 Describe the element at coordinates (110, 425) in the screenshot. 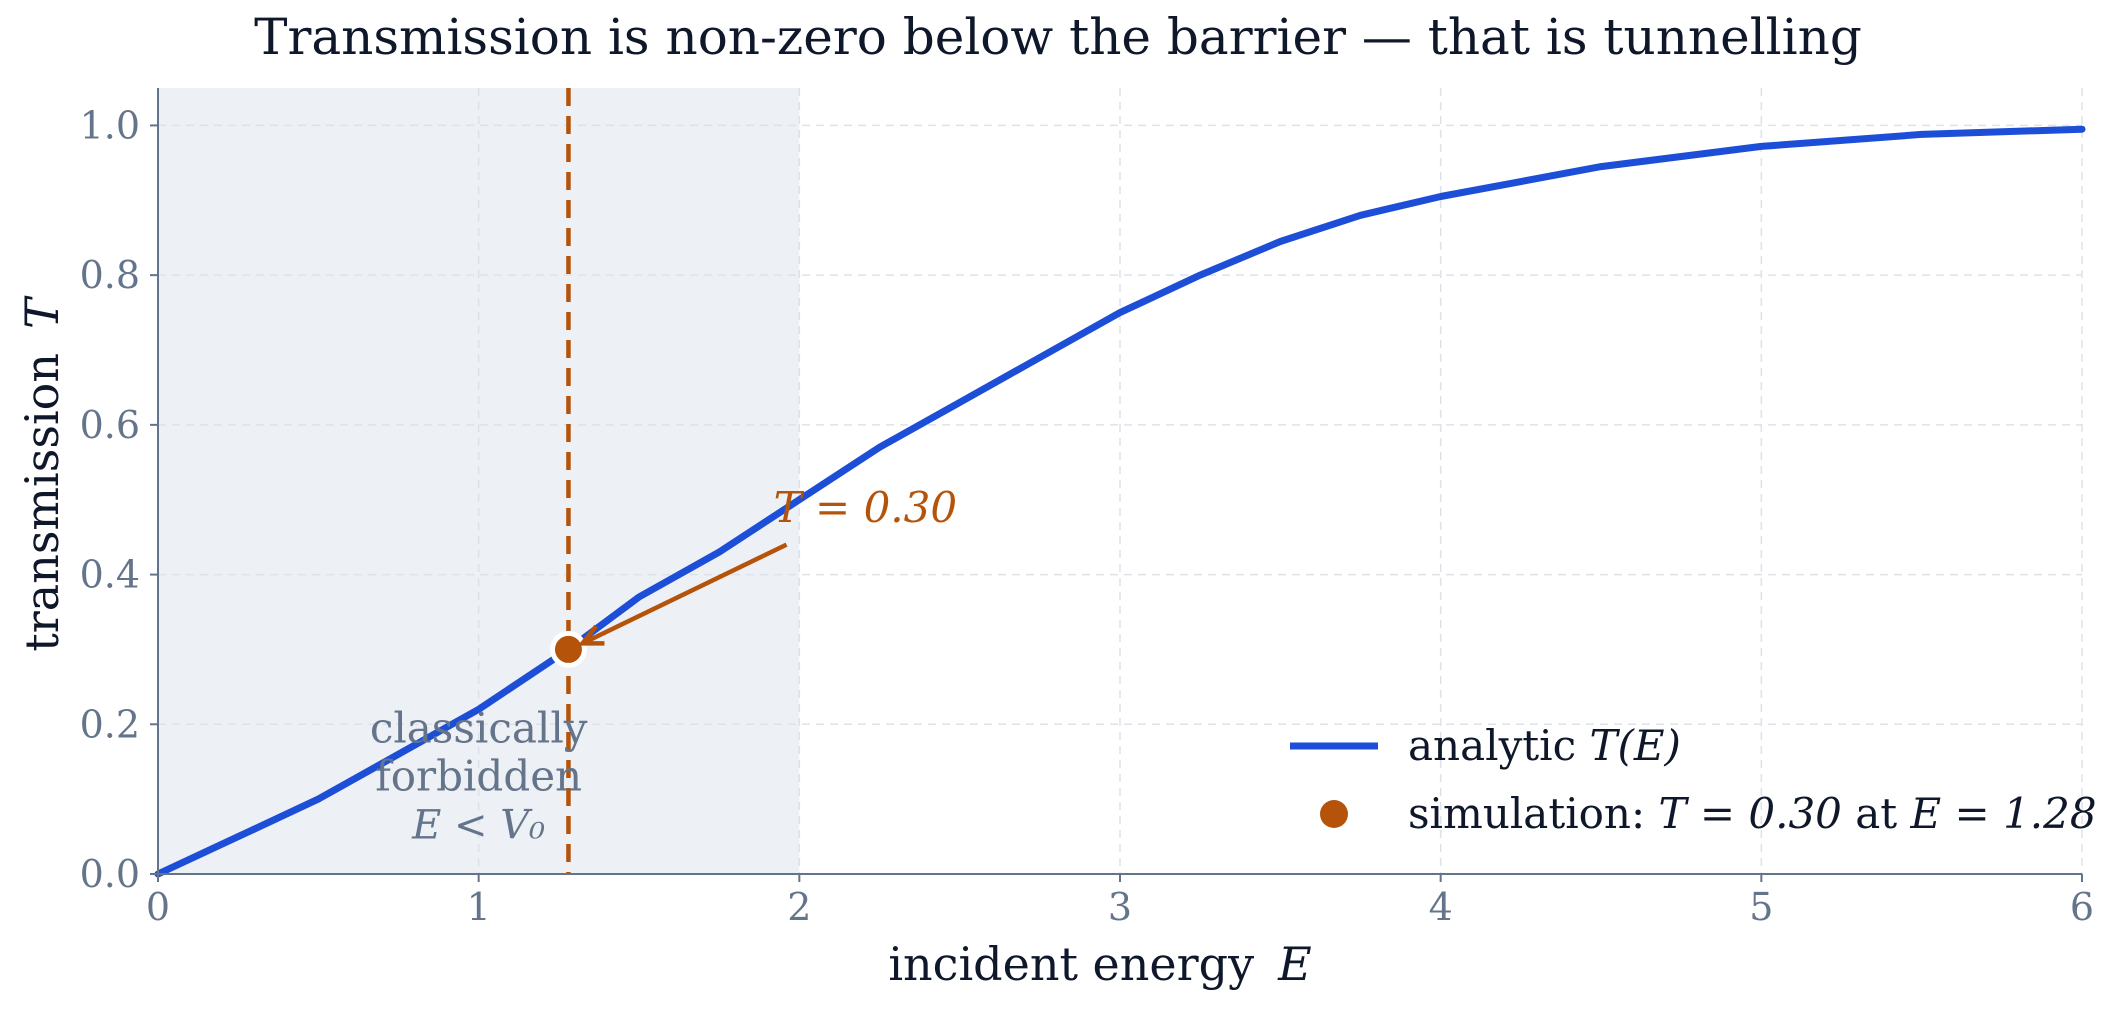

I see `y-tick-label: 0.6` at that location.